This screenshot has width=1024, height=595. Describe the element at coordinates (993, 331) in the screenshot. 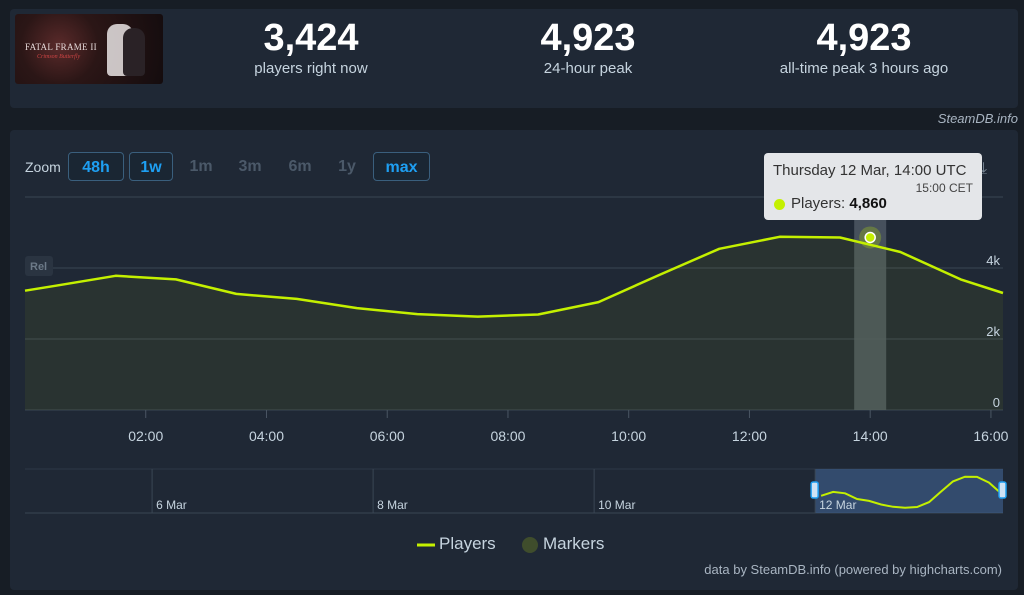

I see `y-tick-label: 2k` at that location.